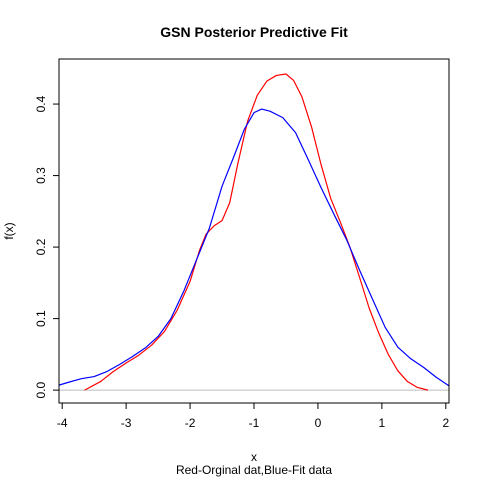 The image size is (480, 480). What do you see at coordinates (41, 103) in the screenshot?
I see `y-tick-label: 0.4` at bounding box center [41, 103].